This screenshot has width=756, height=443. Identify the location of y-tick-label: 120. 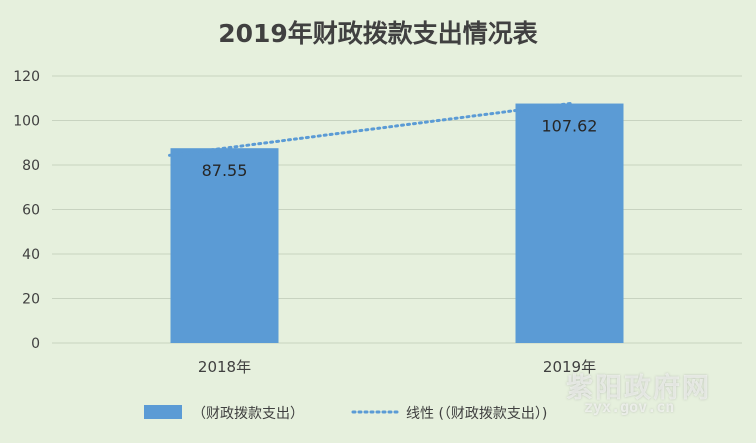
(26, 77).